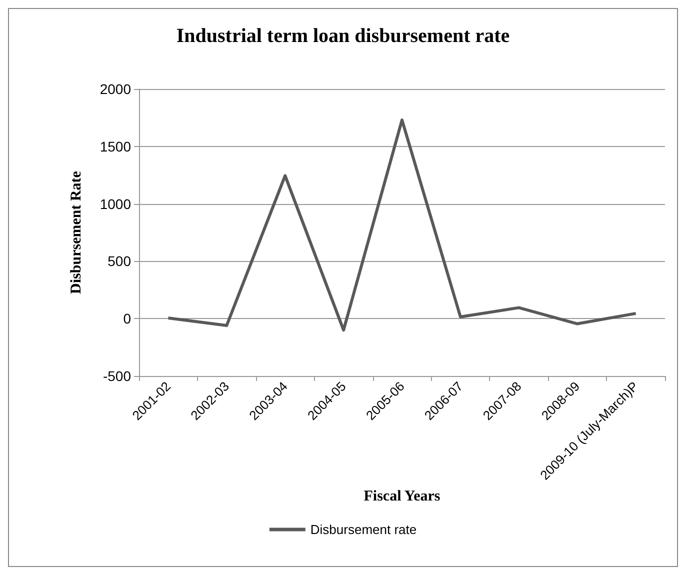 Image resolution: width=686 pixels, height=575 pixels. Describe the element at coordinates (116, 89) in the screenshot. I see `y-tick-label: 2000` at that location.